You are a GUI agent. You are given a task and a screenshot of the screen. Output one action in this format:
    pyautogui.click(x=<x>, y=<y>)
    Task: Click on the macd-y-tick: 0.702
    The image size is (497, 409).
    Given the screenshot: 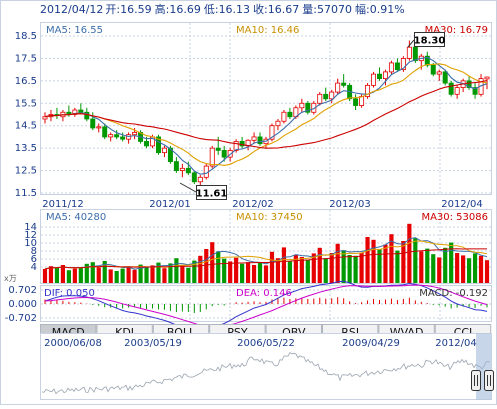 What is the action you would take?
    pyautogui.click(x=22, y=290)
    